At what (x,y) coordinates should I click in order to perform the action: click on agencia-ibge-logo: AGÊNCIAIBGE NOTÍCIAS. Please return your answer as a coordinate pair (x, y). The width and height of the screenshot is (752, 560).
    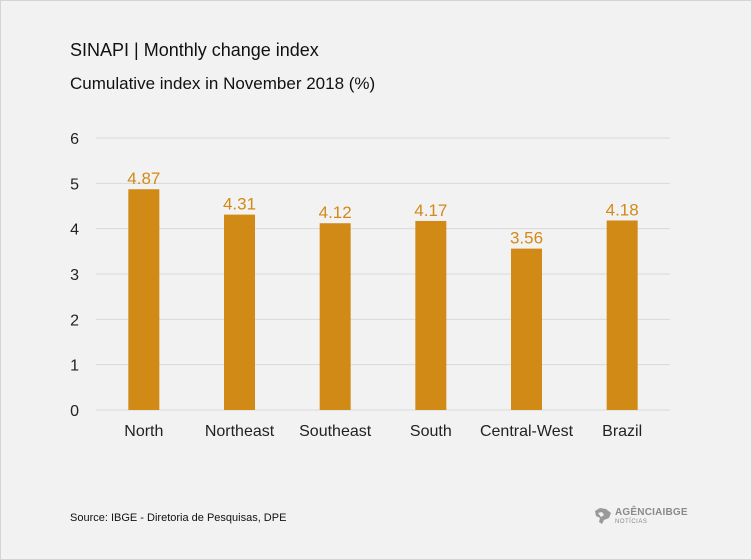
    Looking at the image, I should click on (640, 516).